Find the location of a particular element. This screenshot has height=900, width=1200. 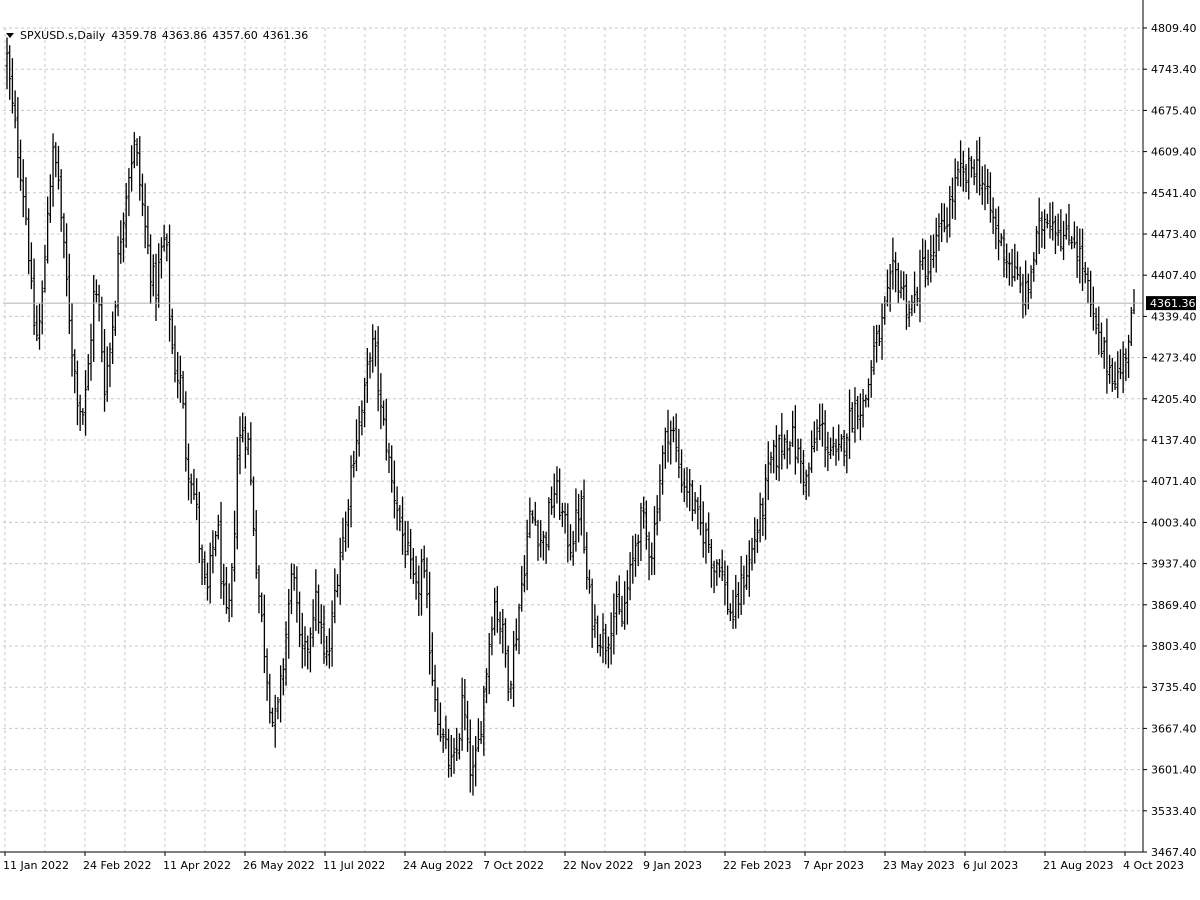

y-tick-label: 4003.40 is located at coordinates (1174, 522).